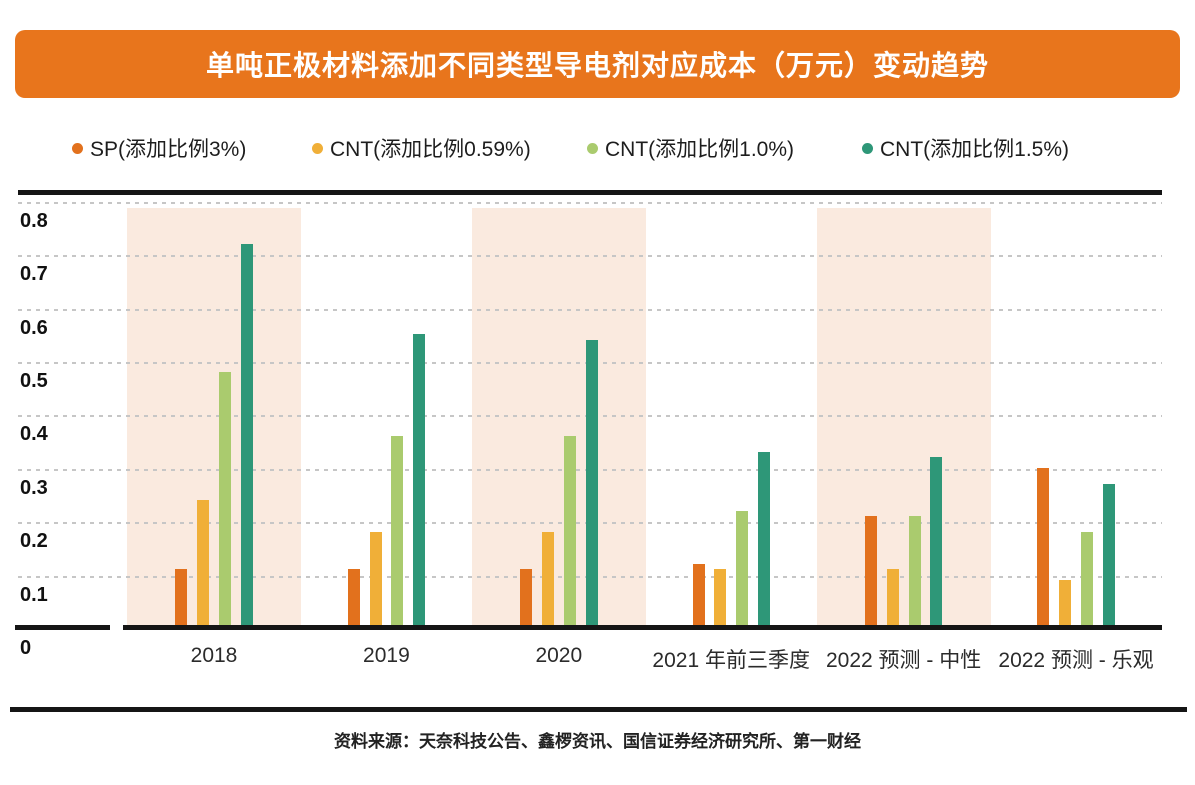 This screenshot has height=785, width=1195. What do you see at coordinates (26, 648) in the screenshot?
I see `y-axis-tick-label: 0` at bounding box center [26, 648].